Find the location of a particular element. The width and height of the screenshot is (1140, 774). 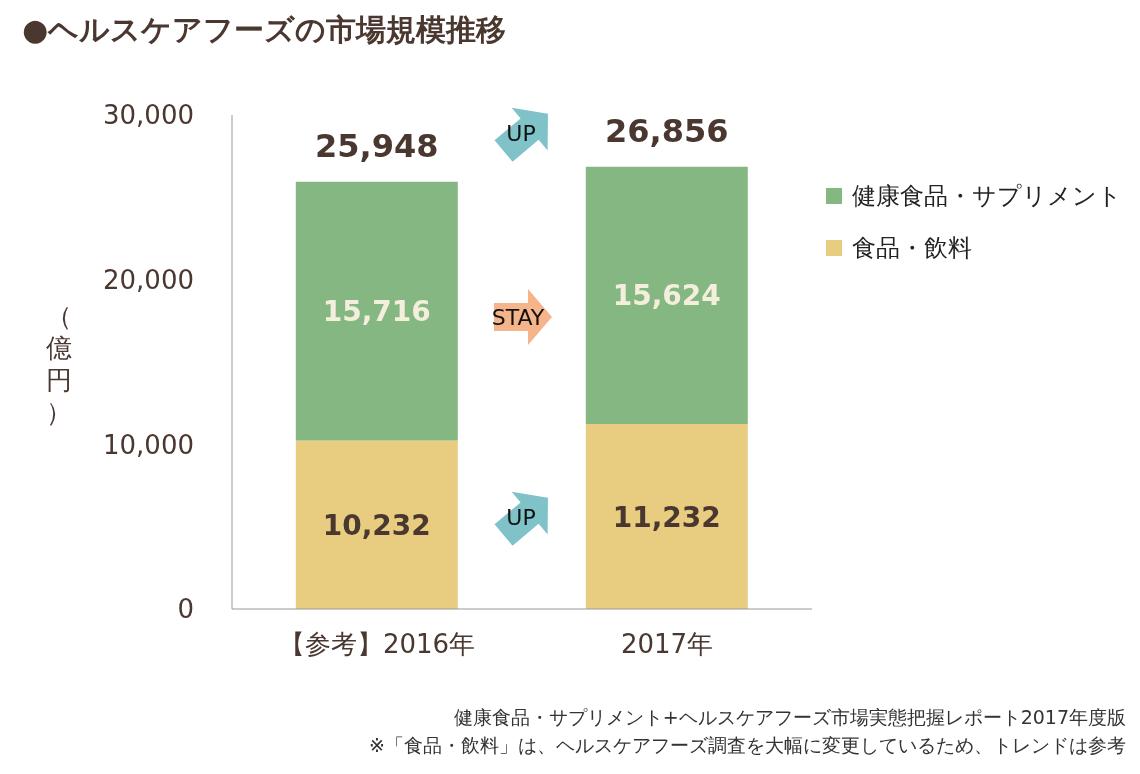

data-label: 10,232 is located at coordinates (376, 525).